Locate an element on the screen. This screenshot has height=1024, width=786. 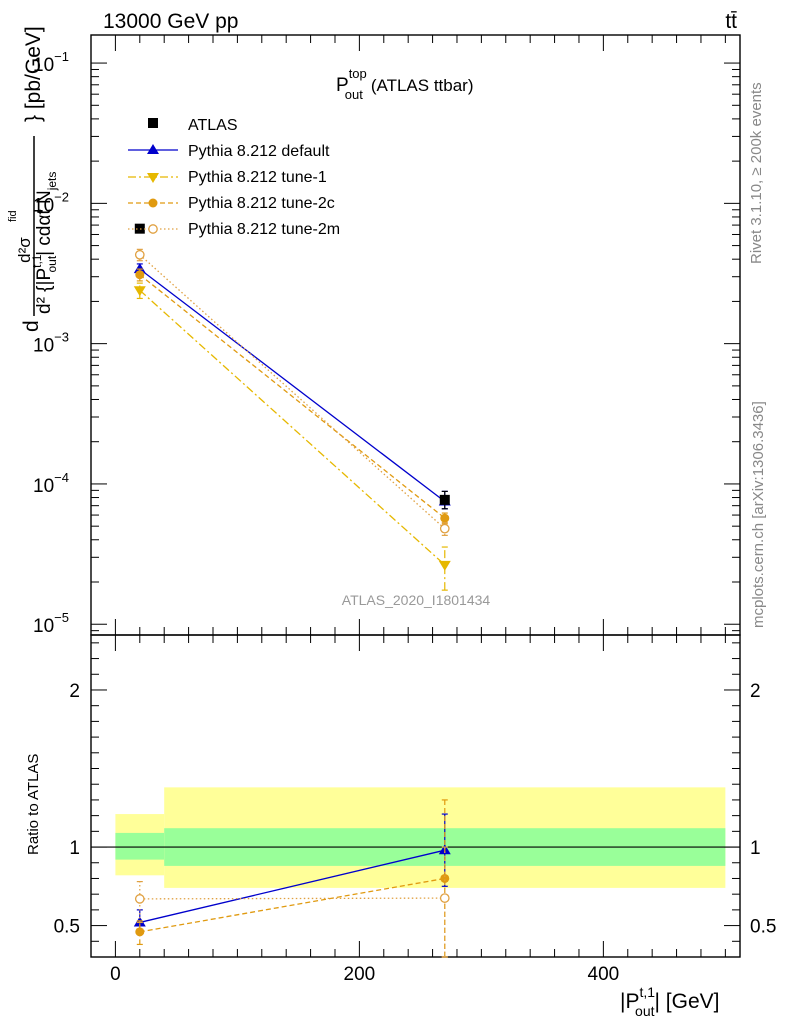
legend-tune1-marker is located at coordinates (153, 178).